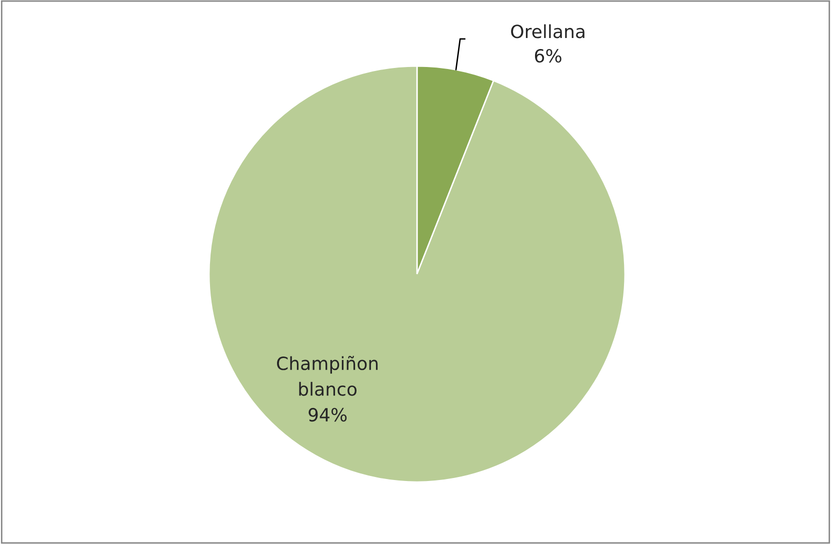 This screenshot has height=544, width=831. What do you see at coordinates (547, 31) in the screenshot?
I see `slice-label: Orellana` at bounding box center [547, 31].